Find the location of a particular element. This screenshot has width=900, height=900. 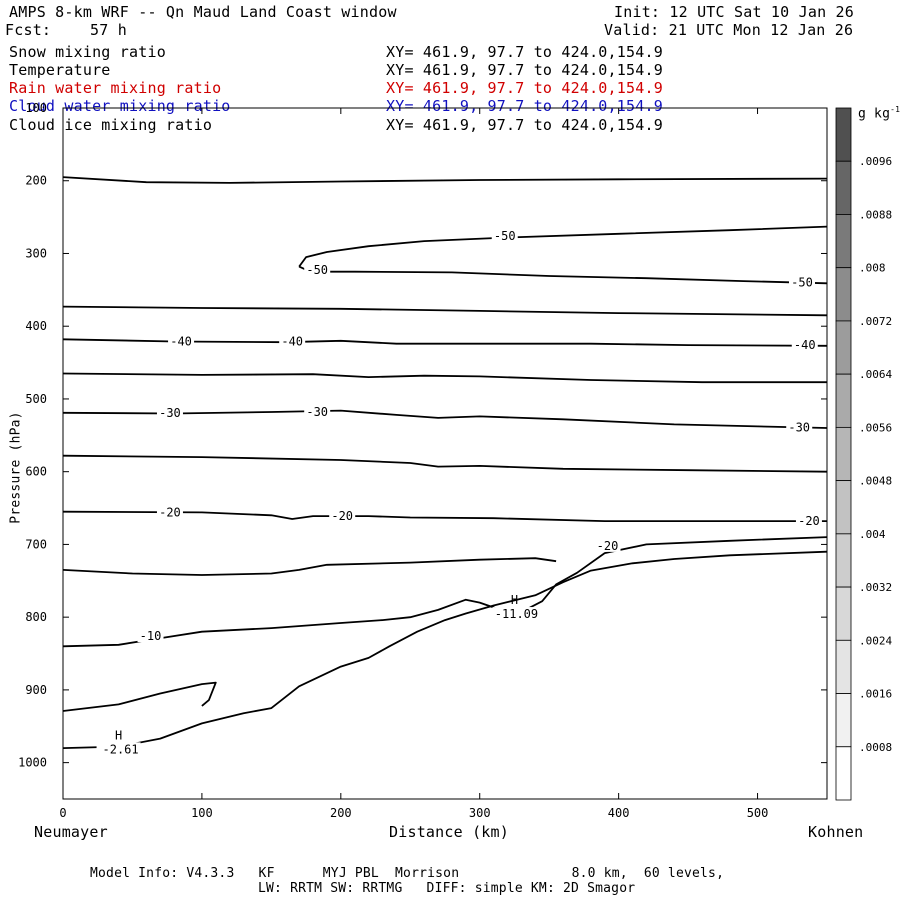

field-xy-snow: XY= 461.9, 97.7 to 424.0,154.9 is located at coordinates (524, 52).